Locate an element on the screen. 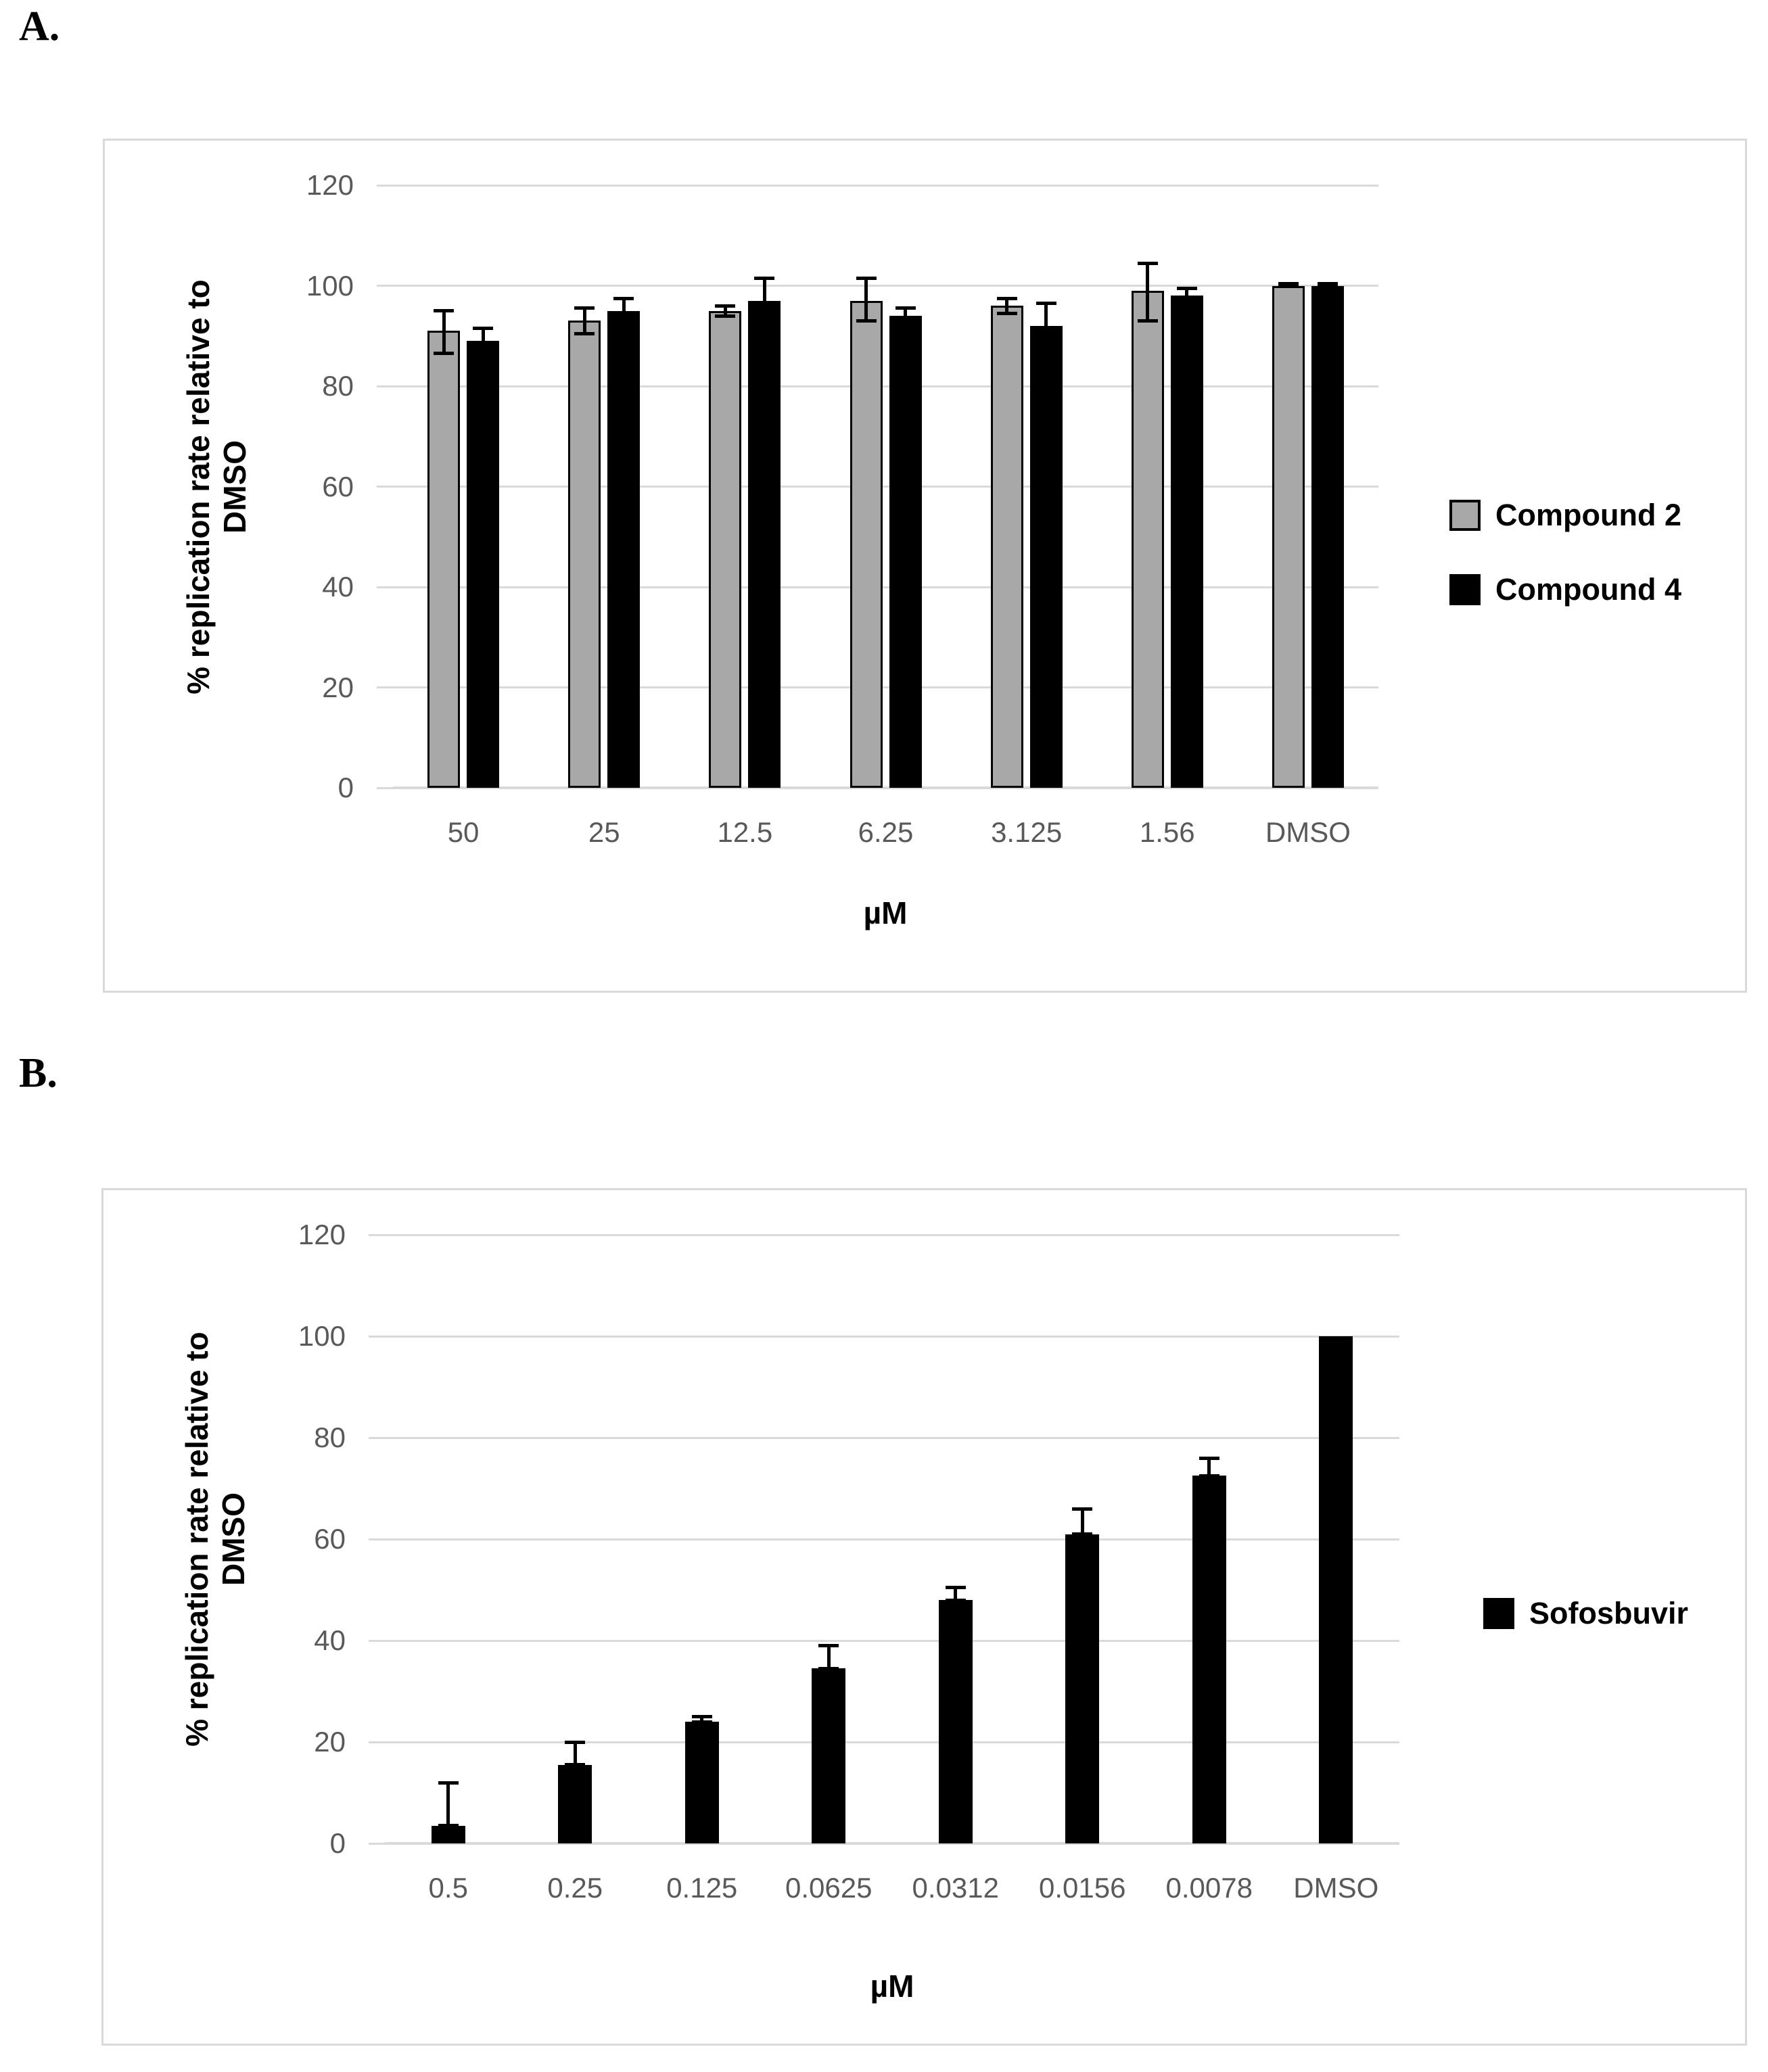  legend-item-sofosbuvir: Sofosbuvir is located at coordinates (1586, 1613).